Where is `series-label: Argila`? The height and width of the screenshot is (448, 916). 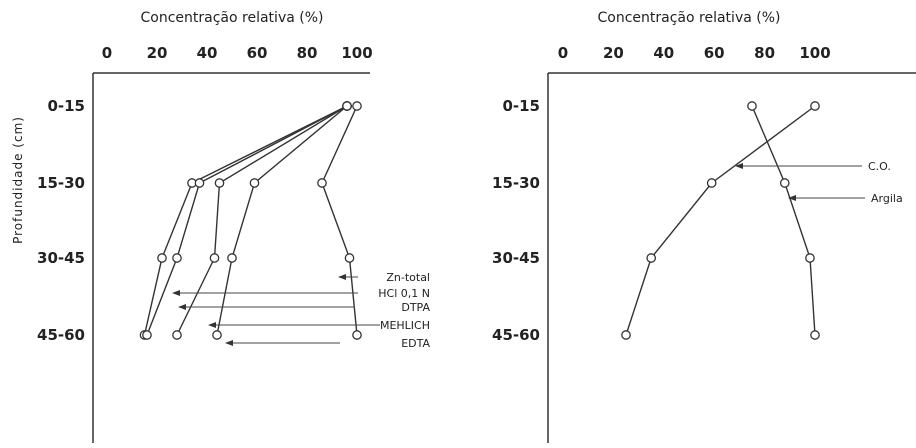
series-label: Argila is located at coordinates (887, 198).